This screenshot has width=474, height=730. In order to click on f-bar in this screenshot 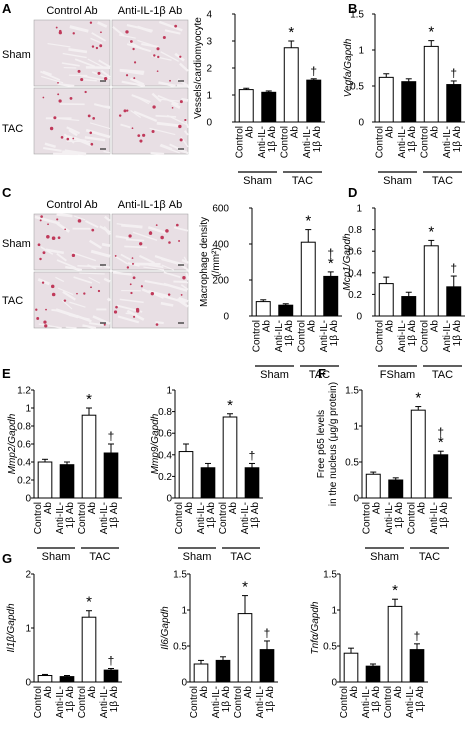, I will do `click(441, 476)`.